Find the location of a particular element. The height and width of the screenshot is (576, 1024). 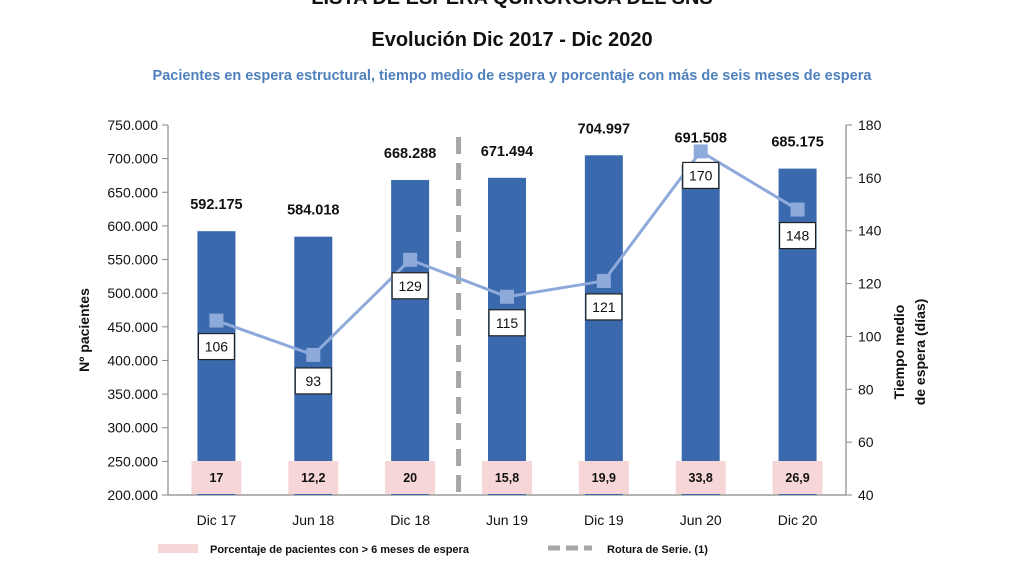

wait-time-label: 148 is located at coordinates (798, 236).